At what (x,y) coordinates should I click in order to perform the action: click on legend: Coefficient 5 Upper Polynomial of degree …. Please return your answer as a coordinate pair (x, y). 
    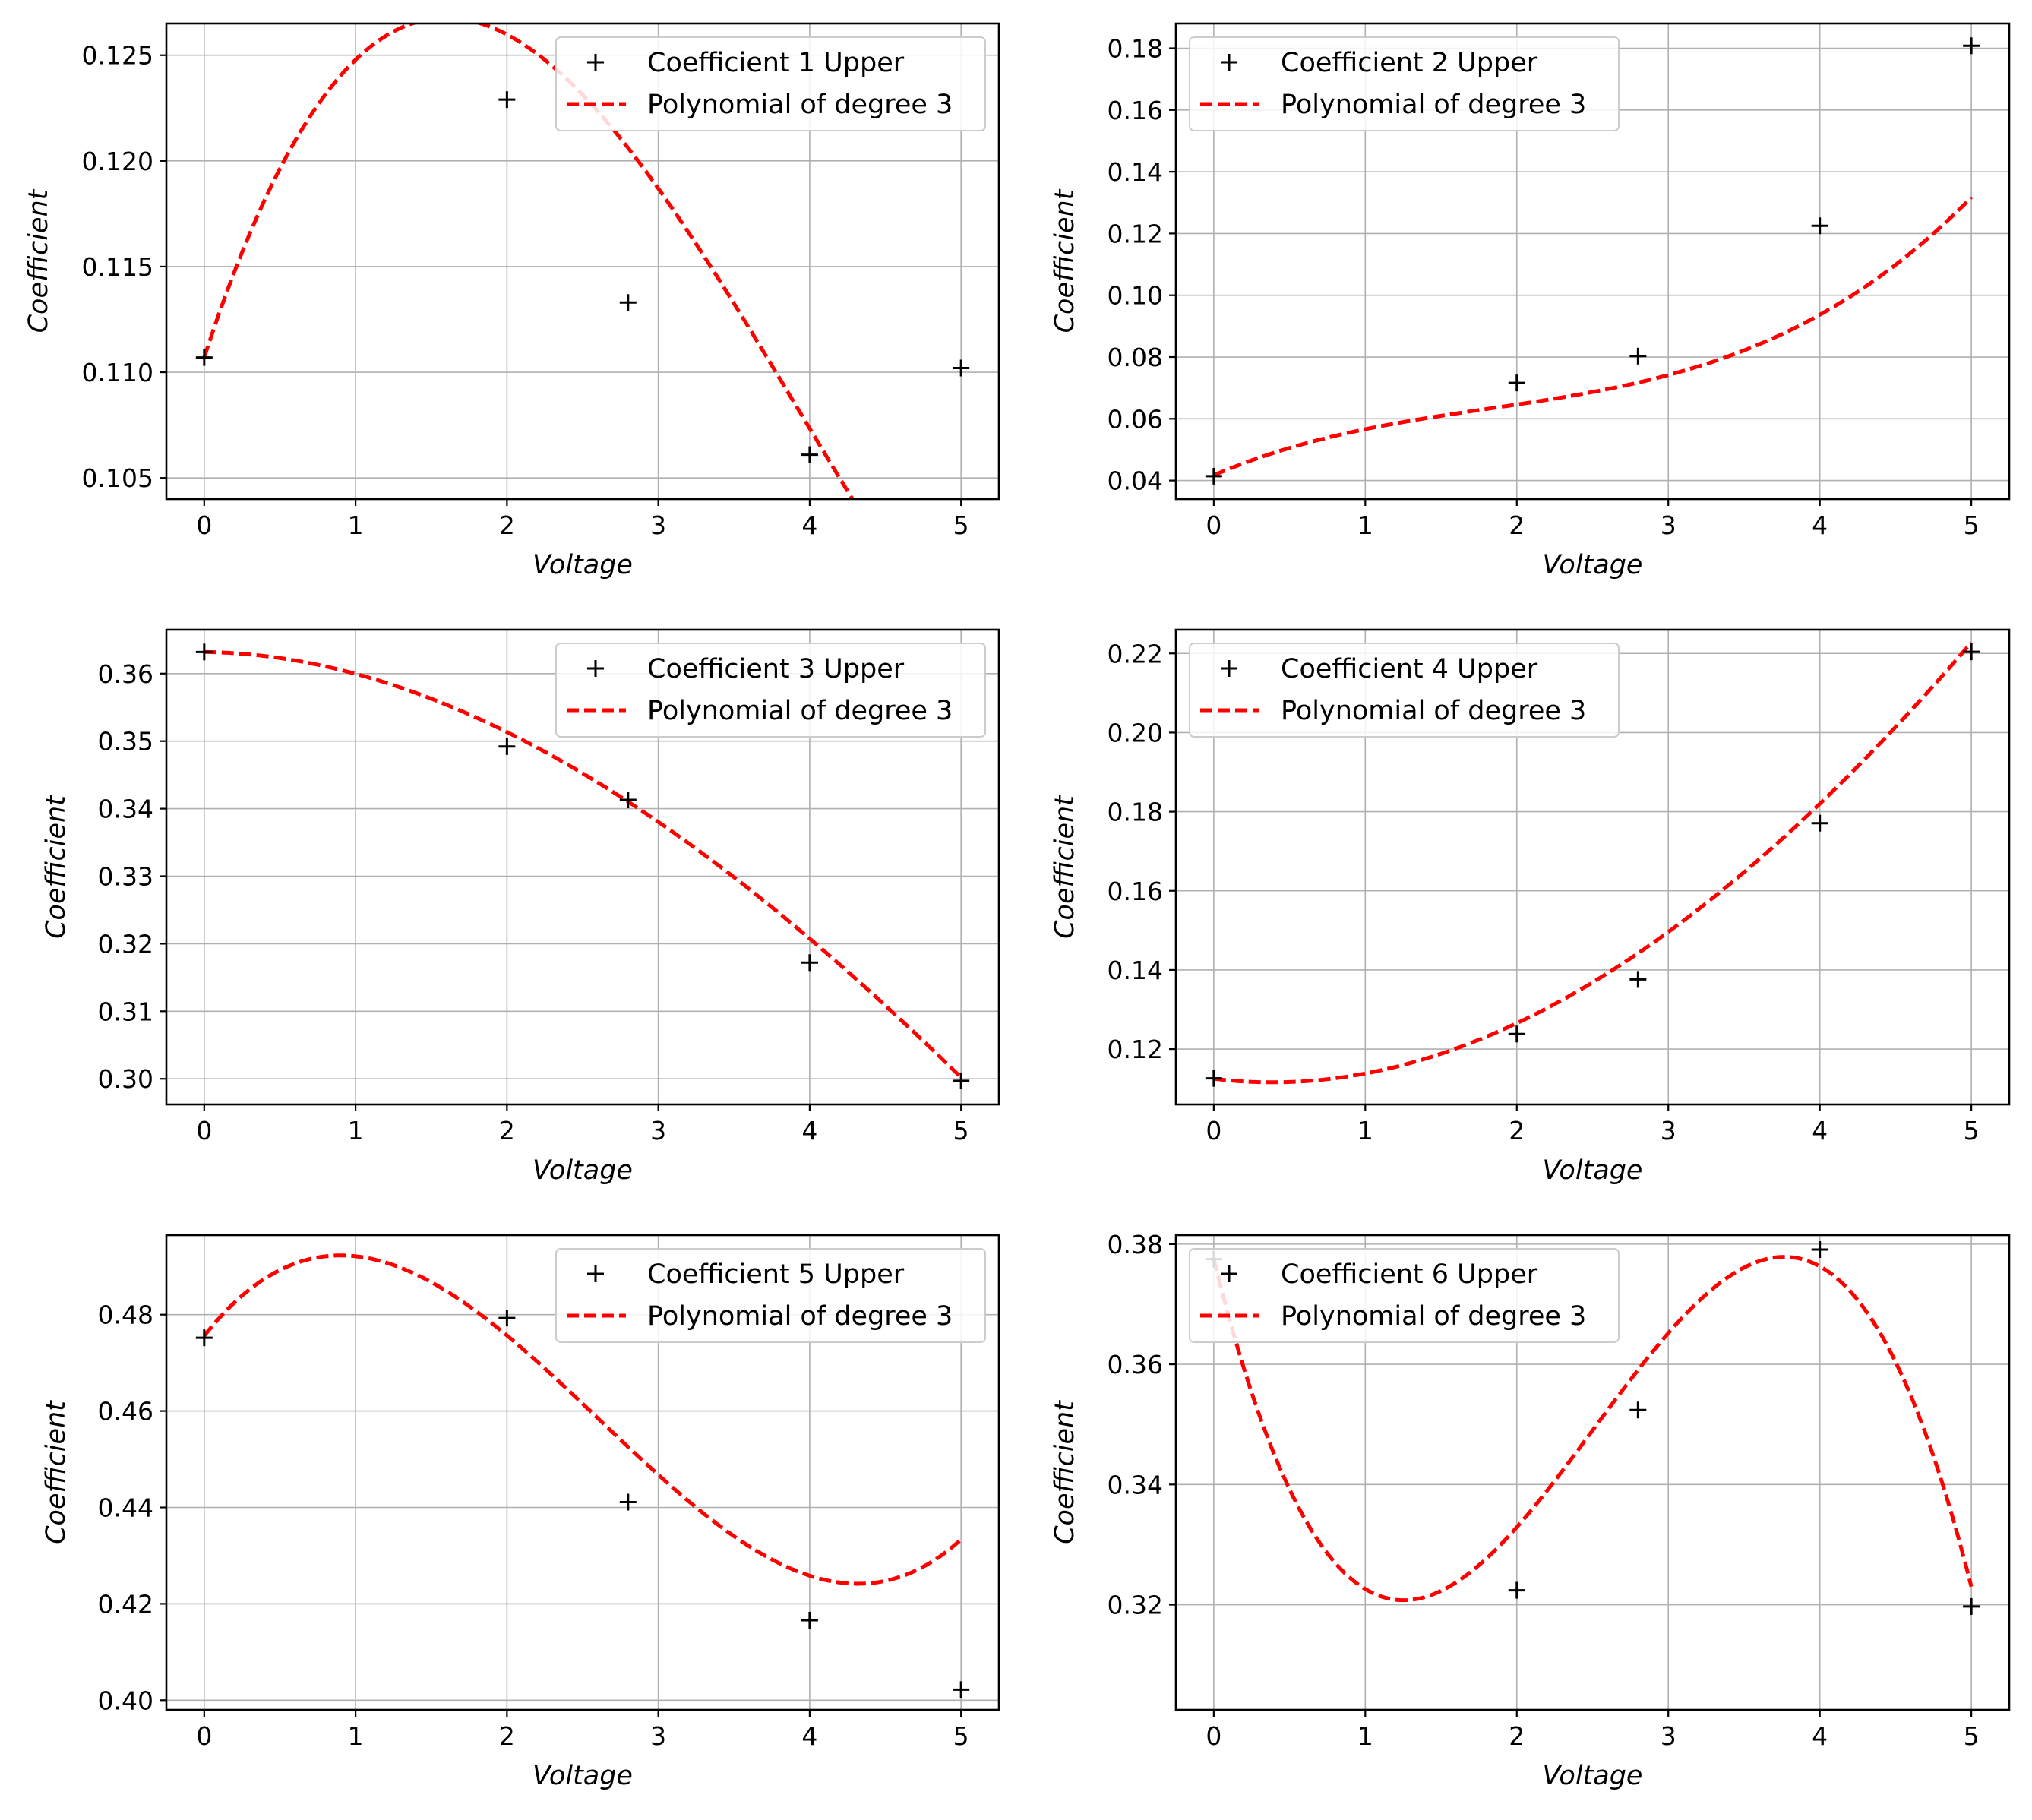
    Looking at the image, I should click on (770, 1295).